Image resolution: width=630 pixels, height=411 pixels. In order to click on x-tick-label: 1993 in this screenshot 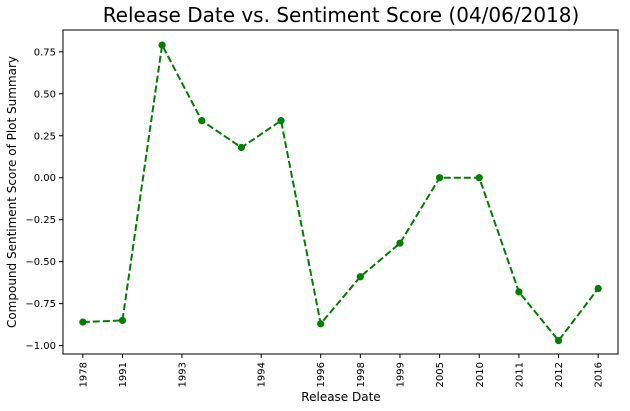, I will do `click(182, 374)`.